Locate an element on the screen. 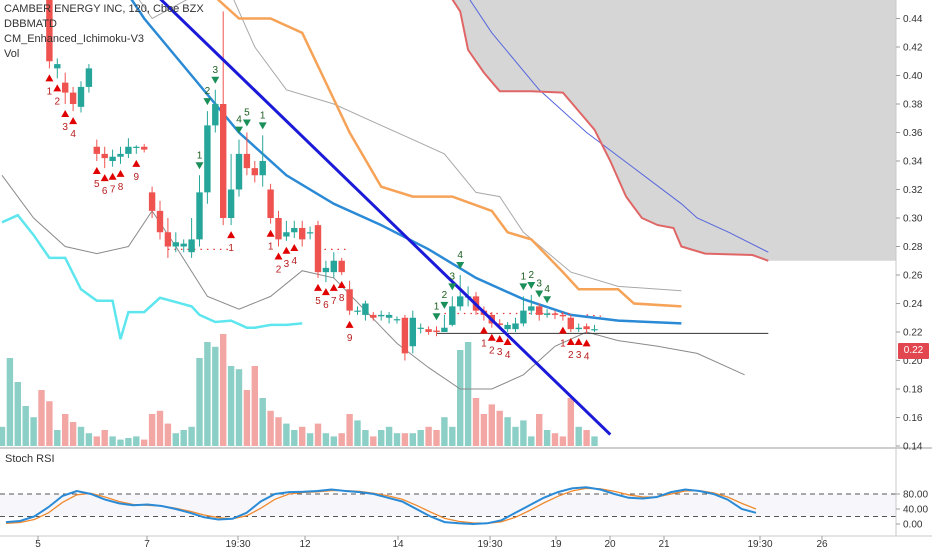 This screenshot has height=550, width=932. lagging-span-line is located at coordinates (152, 276).